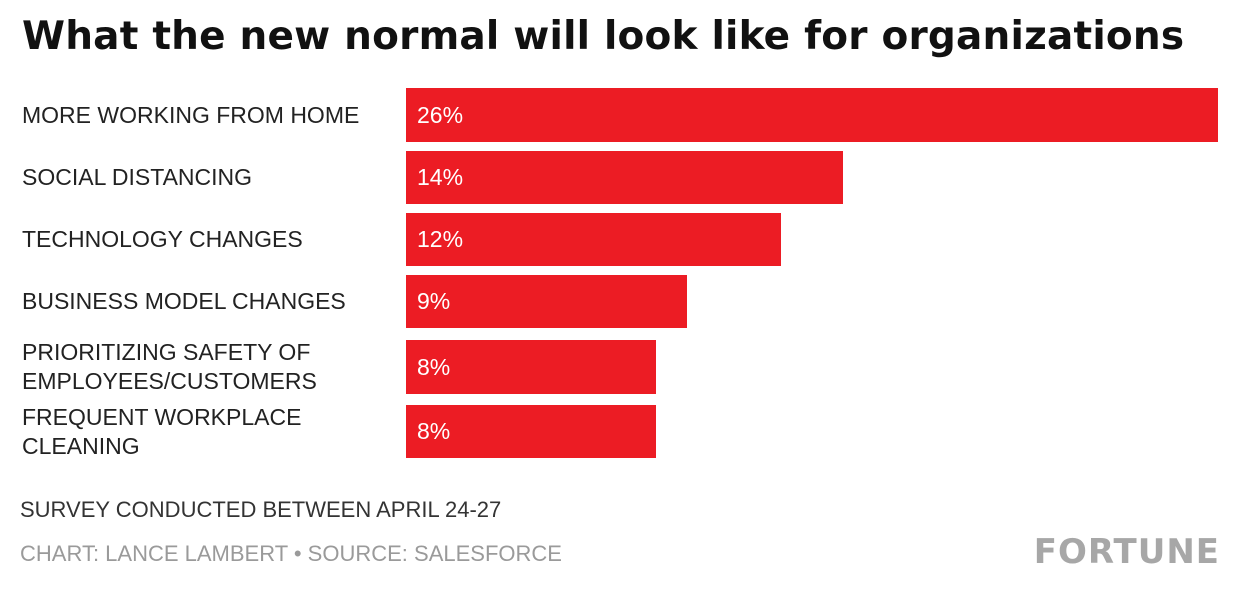 The height and width of the screenshot is (596, 1240). Describe the element at coordinates (434, 301) in the screenshot. I see `bar-value-label: 9%` at that location.